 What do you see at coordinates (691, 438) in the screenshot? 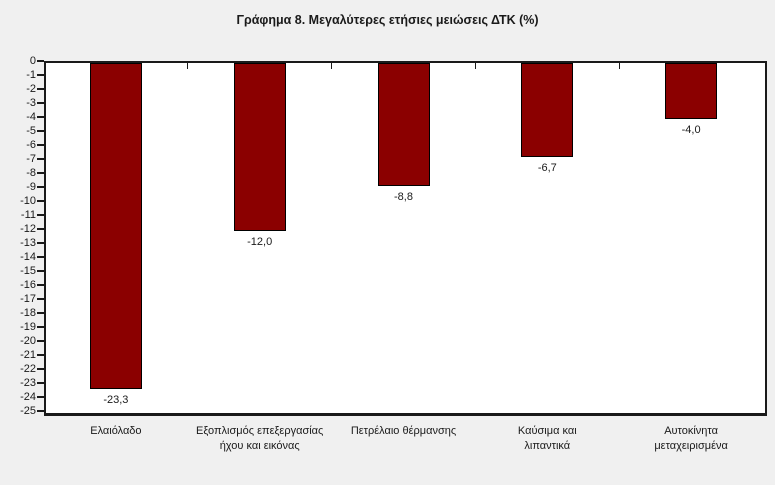
I see `category-label: Αυτοκίνητα μεταχειρισμένα` at bounding box center [691, 438].